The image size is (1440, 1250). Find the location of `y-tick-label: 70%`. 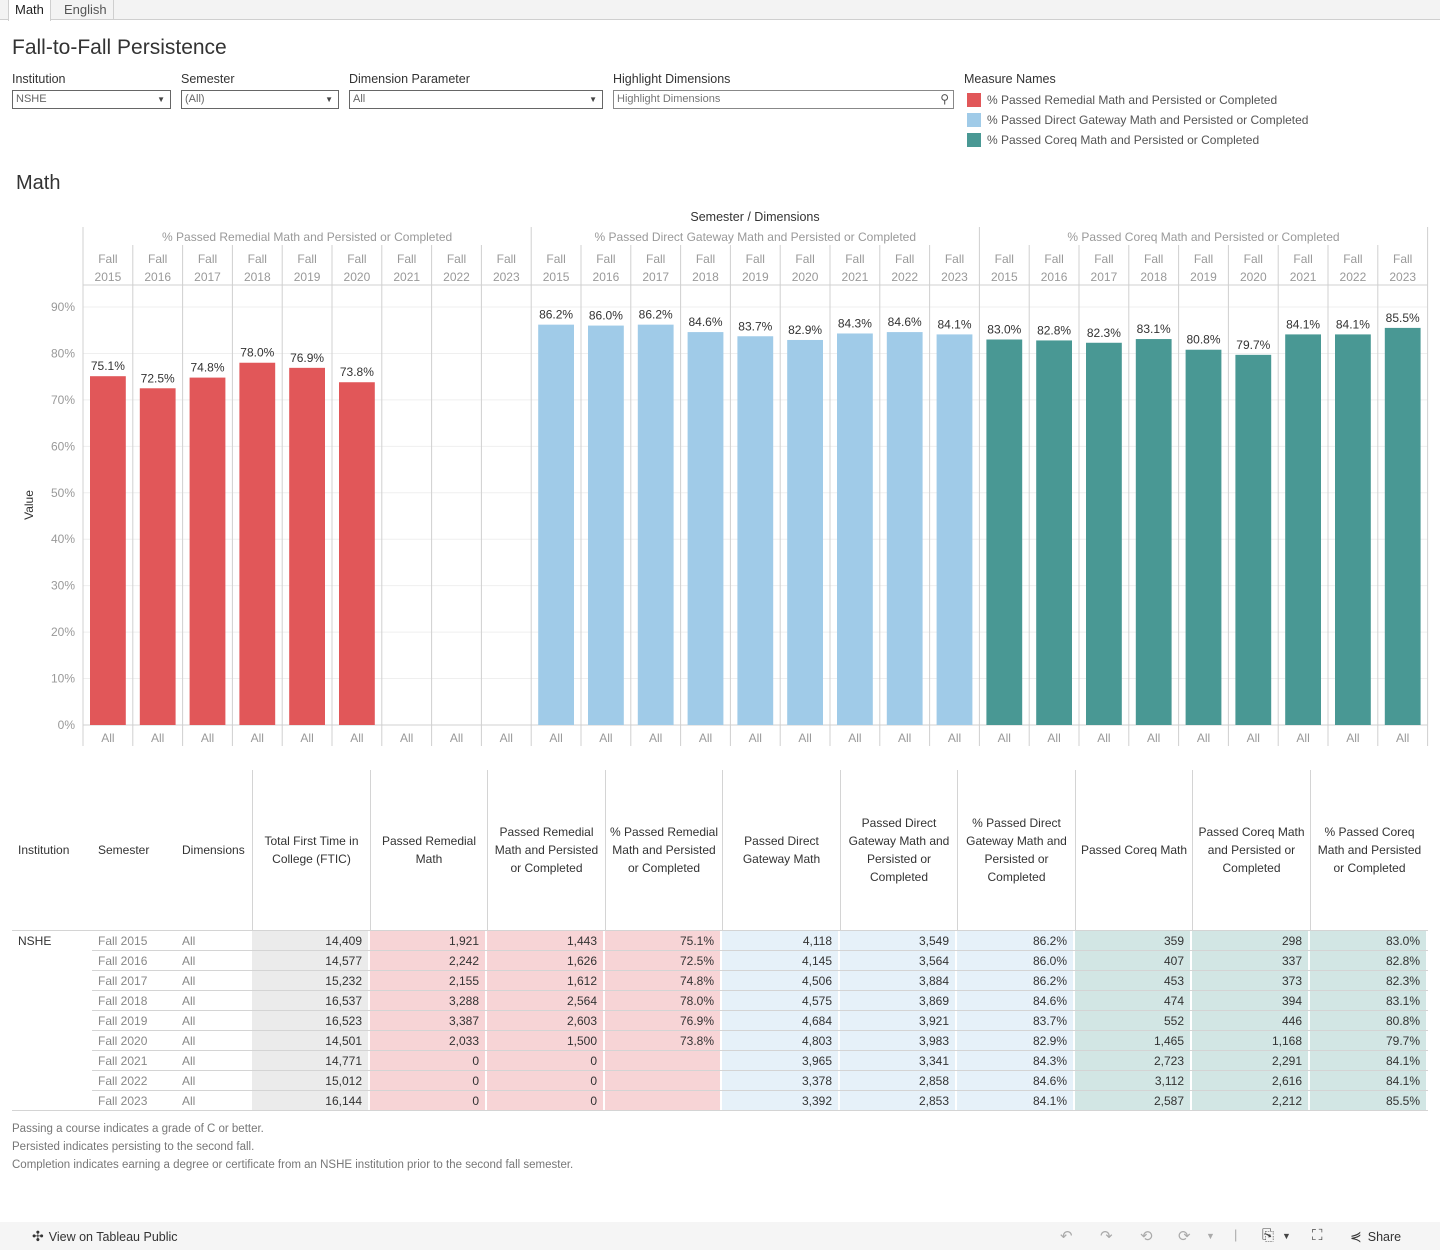

y-tick-label: 70% is located at coordinates (63, 400).